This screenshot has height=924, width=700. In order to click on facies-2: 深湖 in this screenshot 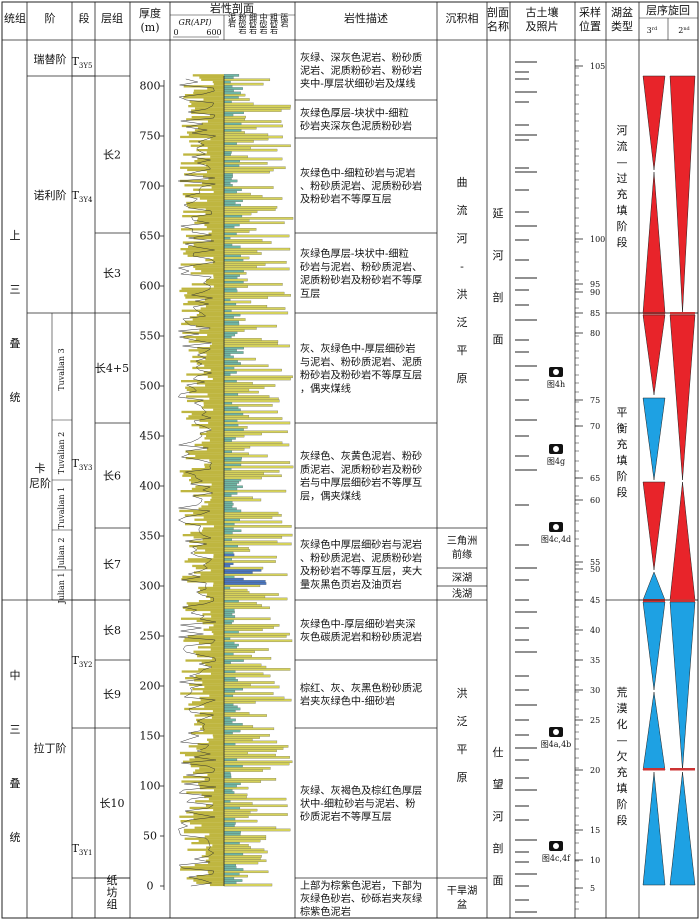, I will do `click(462, 578)`.